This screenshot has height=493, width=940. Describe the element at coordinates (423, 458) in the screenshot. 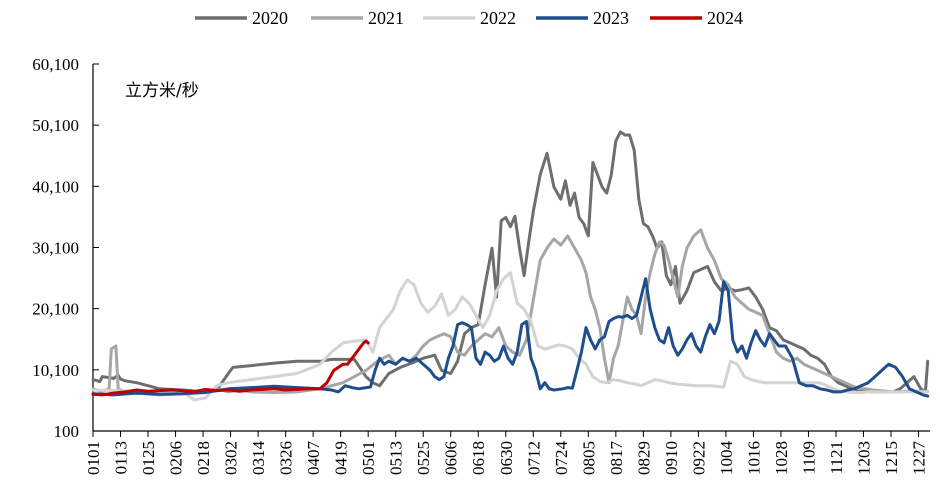

I see `x-tick-label: 0525` at that location.